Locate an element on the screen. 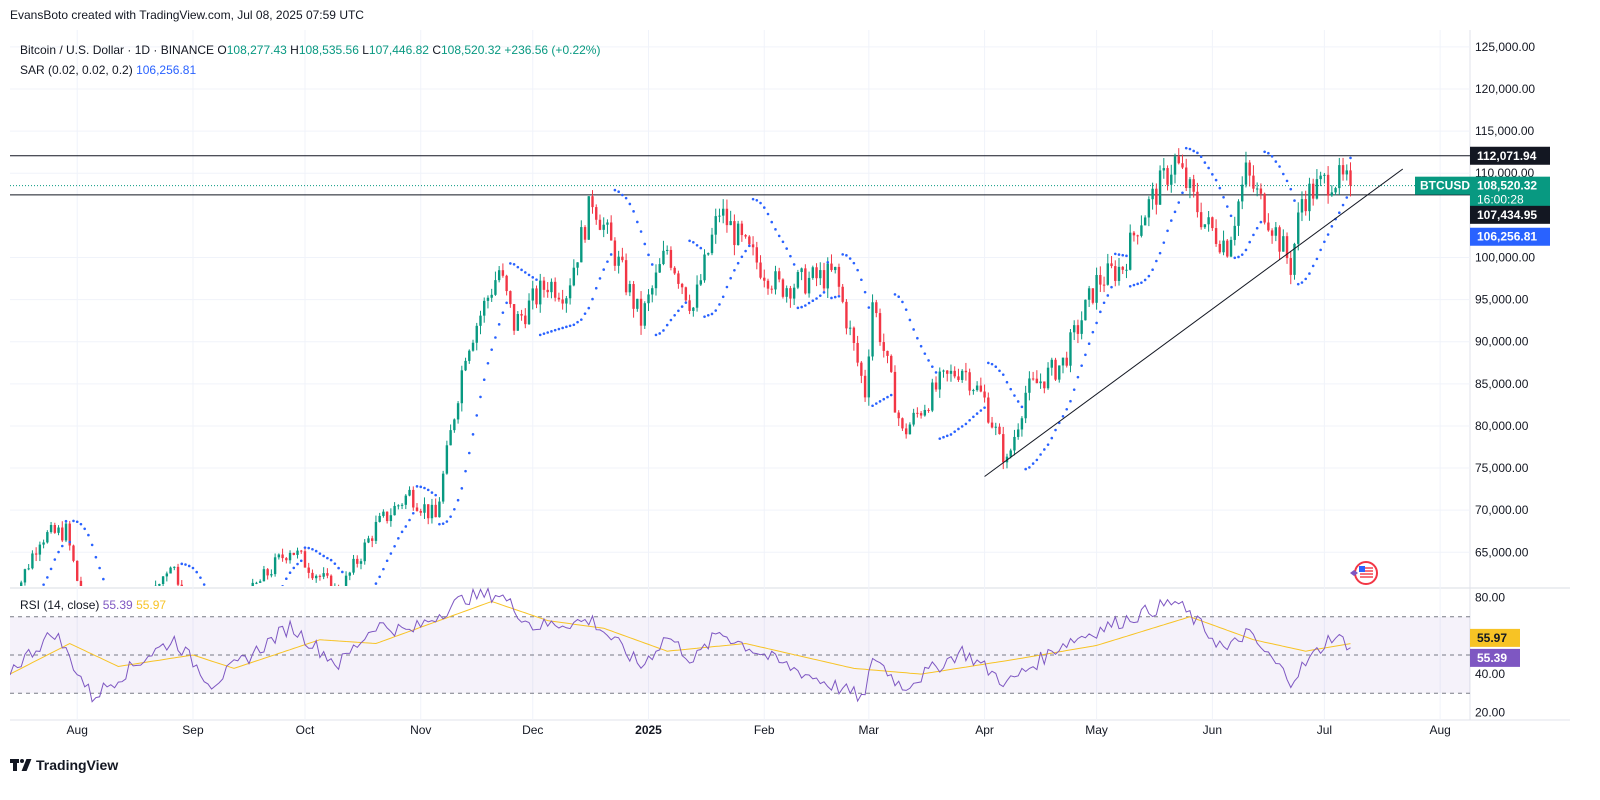  sar-indicator-label: SAR (0.02, 0.02, 0.2) is located at coordinates (76, 70).